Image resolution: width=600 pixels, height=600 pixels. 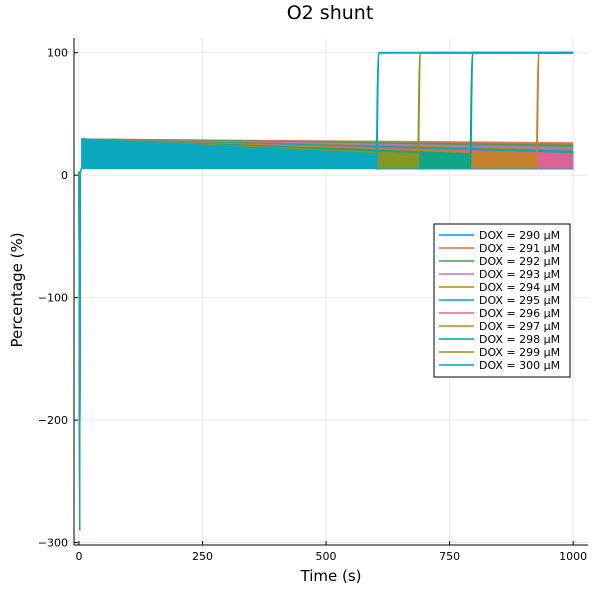 I want to click on legend-label: DOX = 297 μM, so click(x=519, y=326).